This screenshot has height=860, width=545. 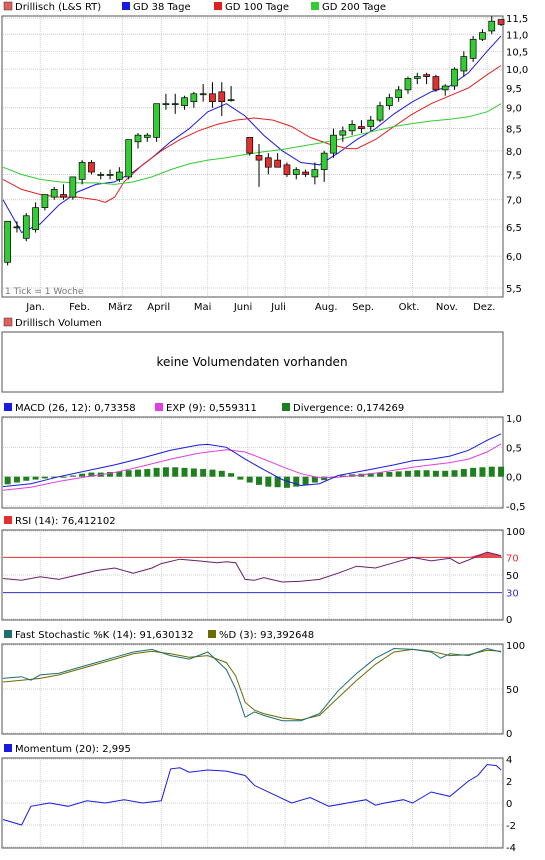 What do you see at coordinates (266, 635) in the screenshot?
I see `legend-label: %D (3): 93,392648` at bounding box center [266, 635].